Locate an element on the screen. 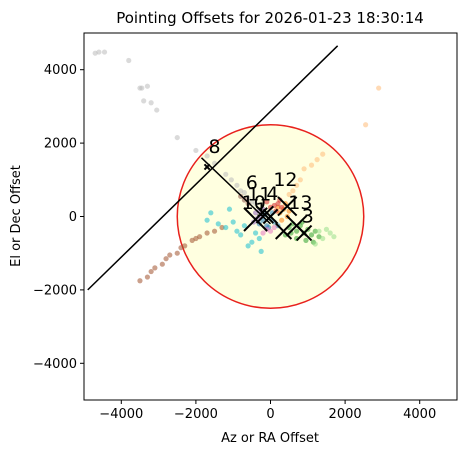 The width and height of the screenshot is (469, 455). cluster-label-12: 12 is located at coordinates (285, 180).